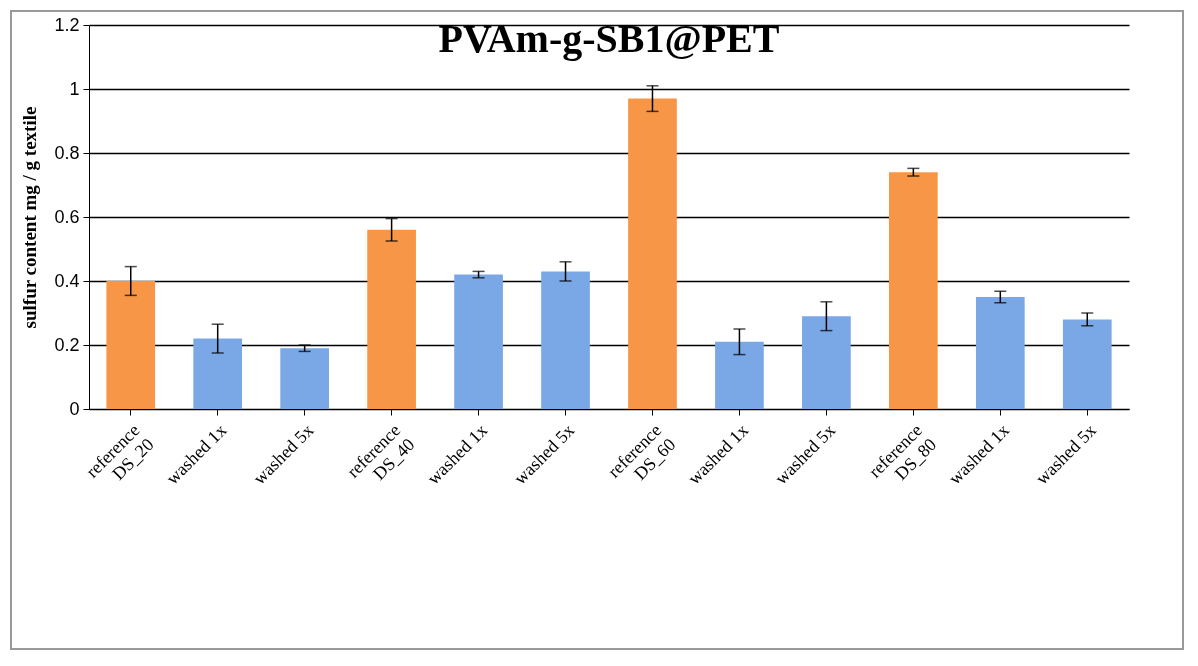 Image resolution: width=1198 pixels, height=666 pixels. Describe the element at coordinates (67, 344) in the screenshot. I see `y-tick-label: 0.2` at that location.